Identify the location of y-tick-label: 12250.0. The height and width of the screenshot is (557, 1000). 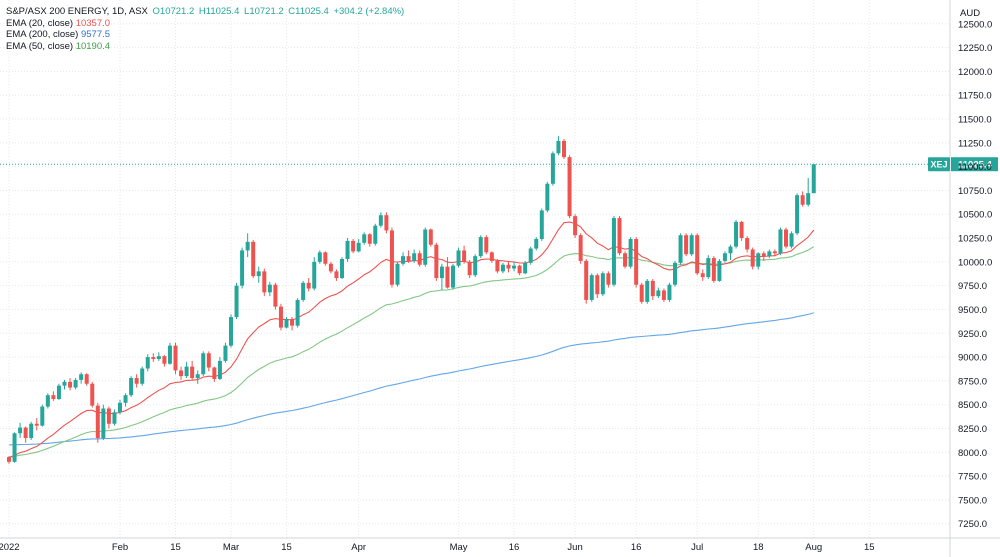
(975, 48).